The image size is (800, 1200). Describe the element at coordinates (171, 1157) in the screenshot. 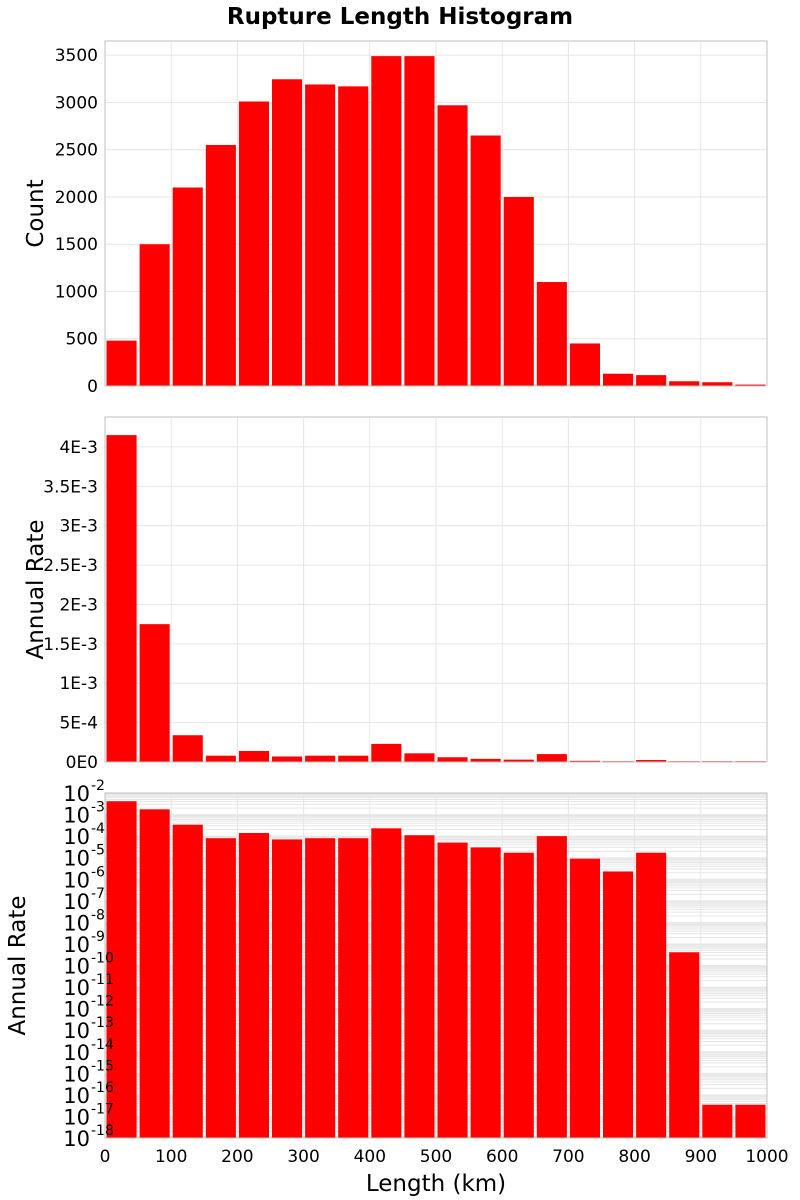

I see `x-tick-label: 100` at that location.